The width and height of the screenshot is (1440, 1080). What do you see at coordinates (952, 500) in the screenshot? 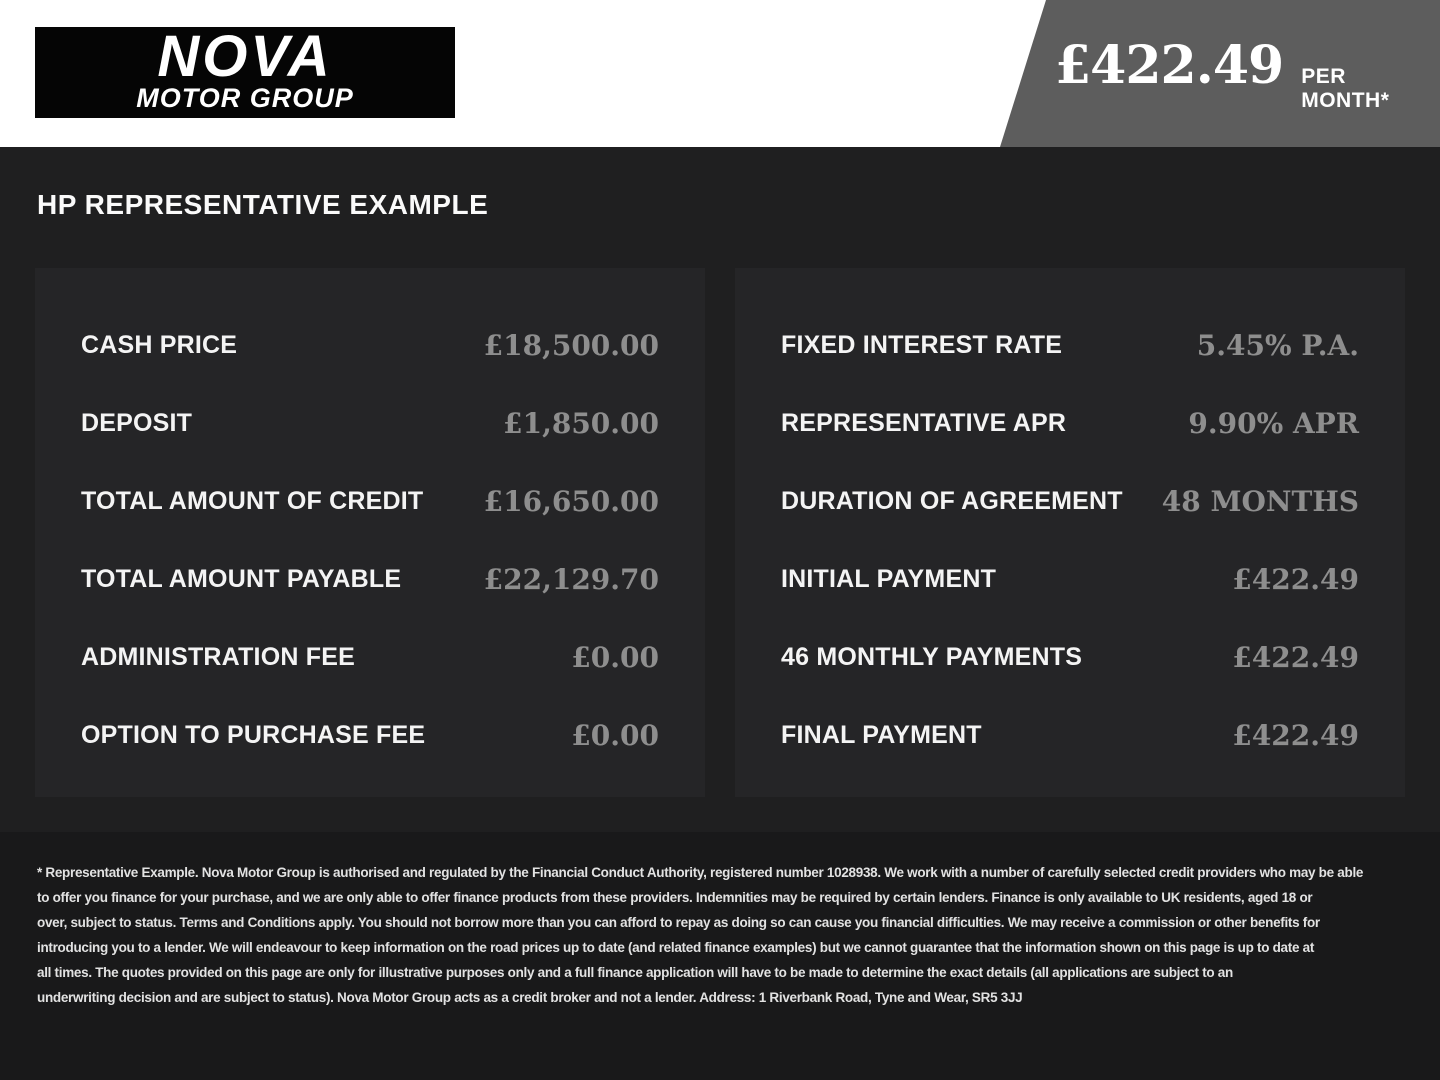
I see `finance-label: DURATION OF AGREEMENT` at bounding box center [952, 500].